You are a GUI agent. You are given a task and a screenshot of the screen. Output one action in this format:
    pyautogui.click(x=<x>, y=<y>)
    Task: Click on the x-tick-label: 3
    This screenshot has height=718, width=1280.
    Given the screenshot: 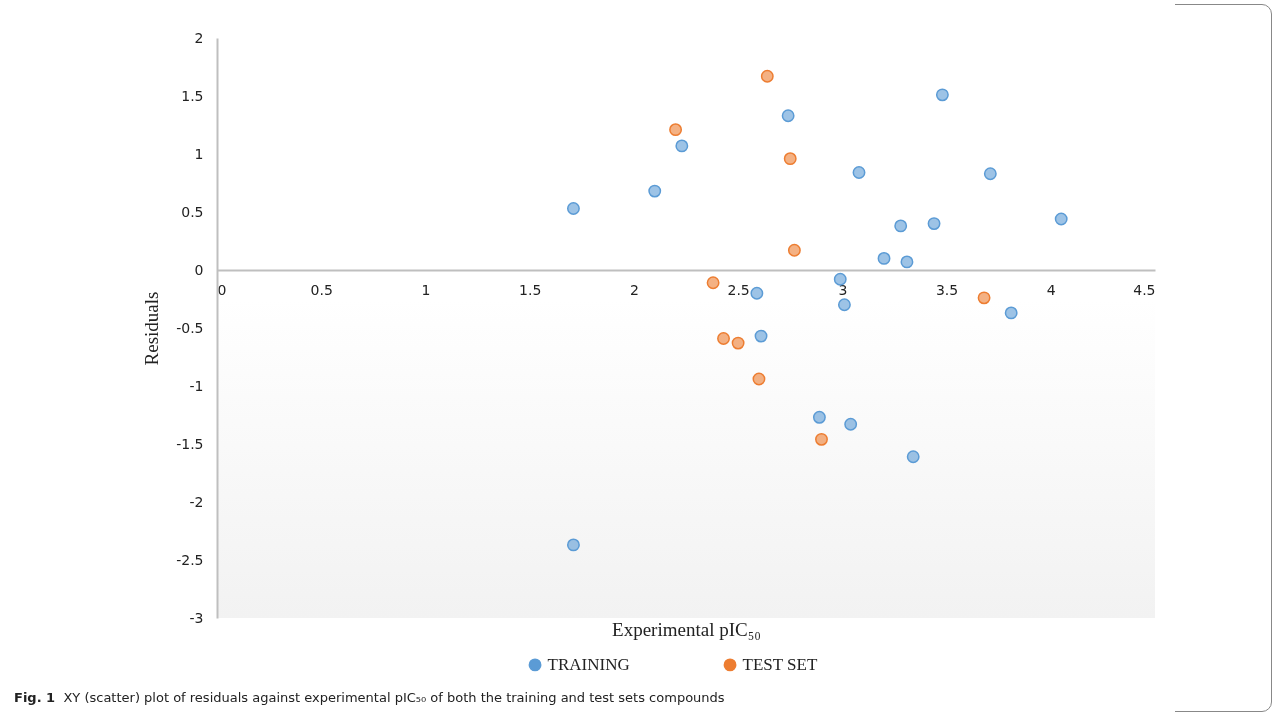 What is the action you would take?
    pyautogui.click(x=843, y=289)
    